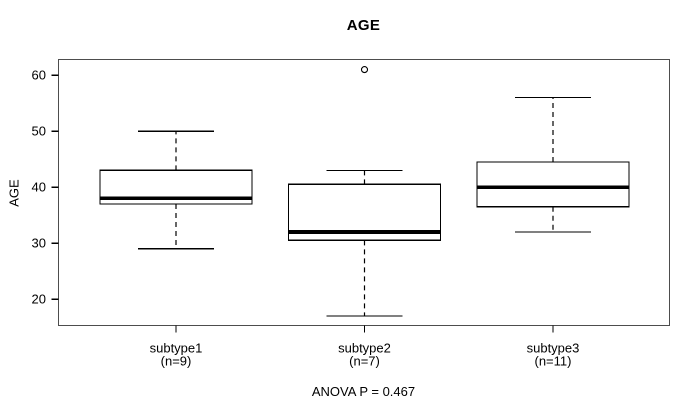  What do you see at coordinates (39, 299) in the screenshot?
I see `y-tick-label: 20` at bounding box center [39, 299].